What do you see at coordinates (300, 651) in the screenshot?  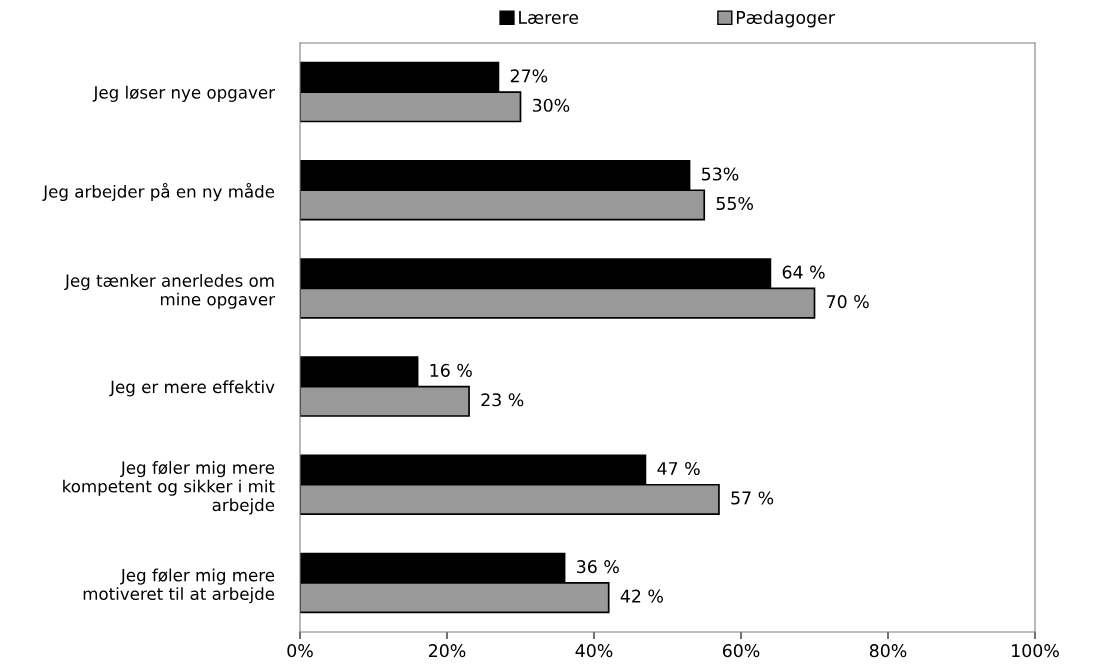 I see `x-tick-label: 0%` at bounding box center [300, 651].